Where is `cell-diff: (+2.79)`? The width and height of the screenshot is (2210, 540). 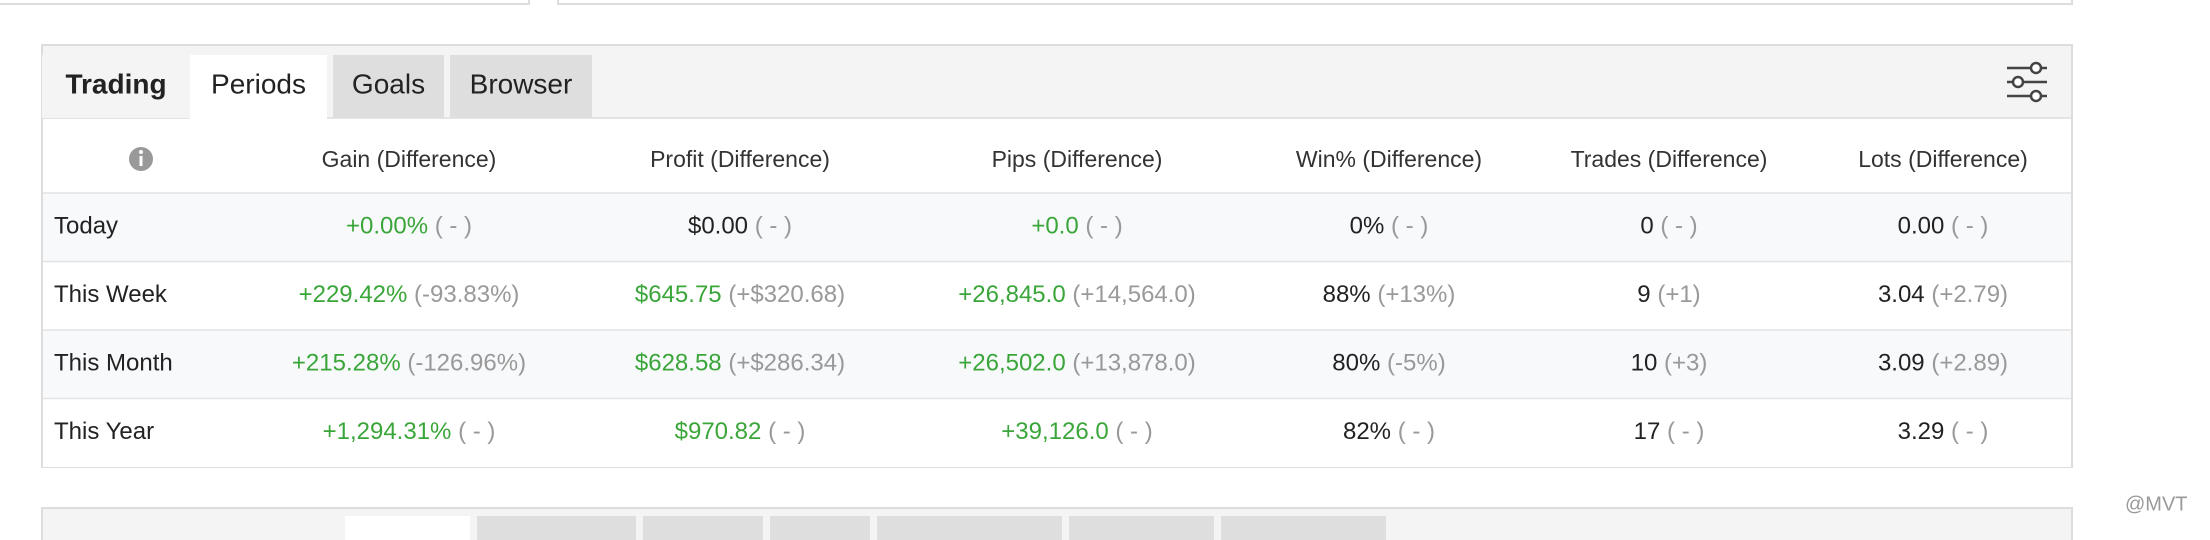
cell-diff: (+2.79) is located at coordinates (1969, 294).